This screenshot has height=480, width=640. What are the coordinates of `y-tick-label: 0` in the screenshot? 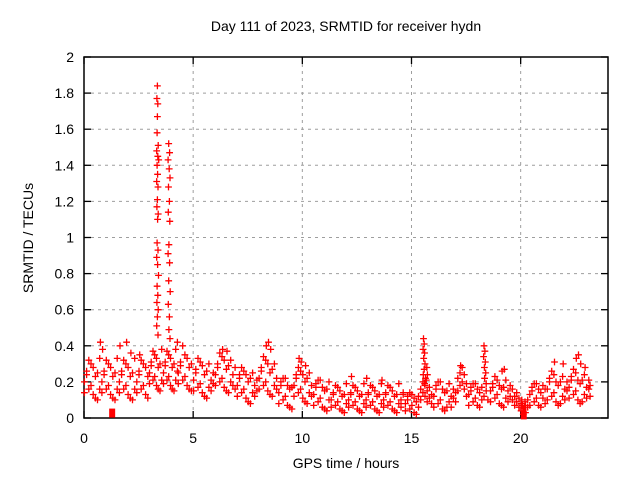 It's located at (70, 418).